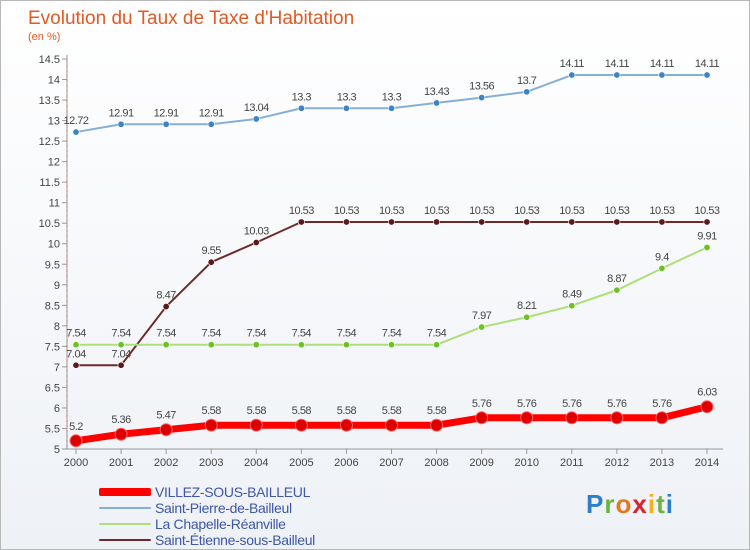  Describe the element at coordinates (481, 463) in the screenshot. I see `x-tick-label: 2009` at that location.